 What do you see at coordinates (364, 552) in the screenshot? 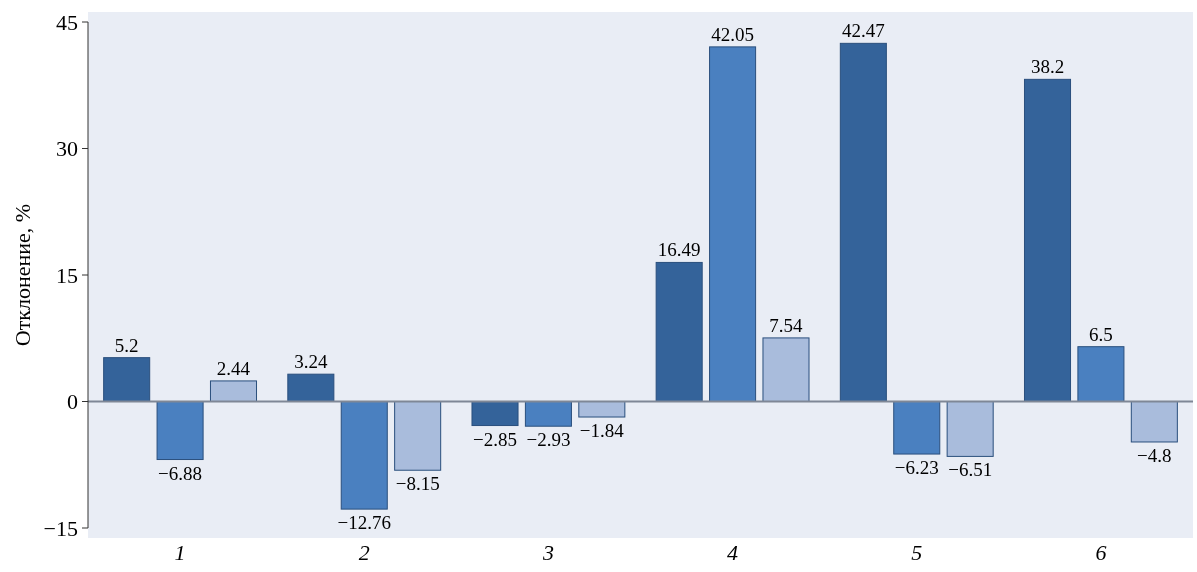
I see `x-tick-label: 2` at bounding box center [364, 552].